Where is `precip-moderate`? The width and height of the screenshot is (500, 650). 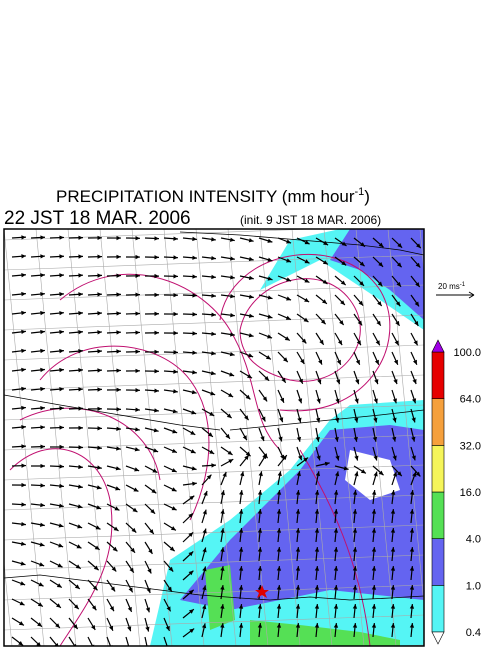
precip-moderate is located at coordinates (377, 274).